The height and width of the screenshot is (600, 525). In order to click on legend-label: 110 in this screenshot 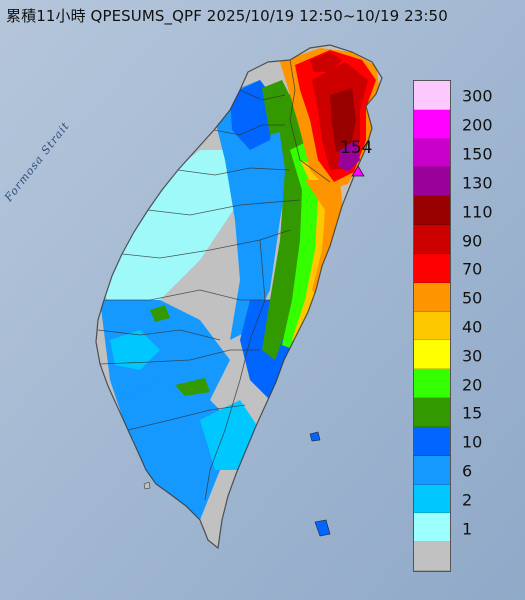, I will do `click(477, 212)`.